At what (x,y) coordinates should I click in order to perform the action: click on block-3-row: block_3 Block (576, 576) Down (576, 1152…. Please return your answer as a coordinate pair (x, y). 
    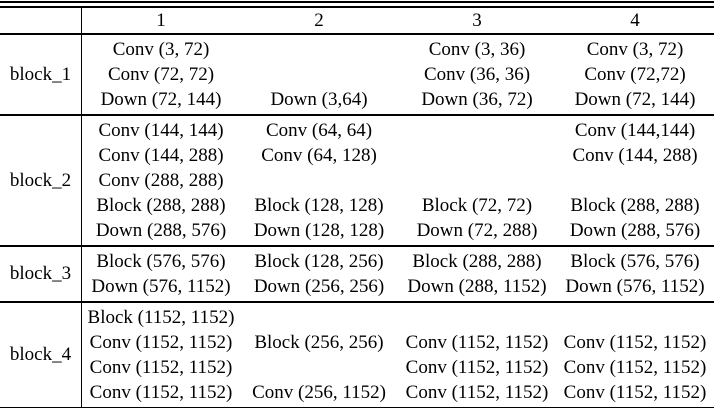
    Looking at the image, I should click on (357, 274).